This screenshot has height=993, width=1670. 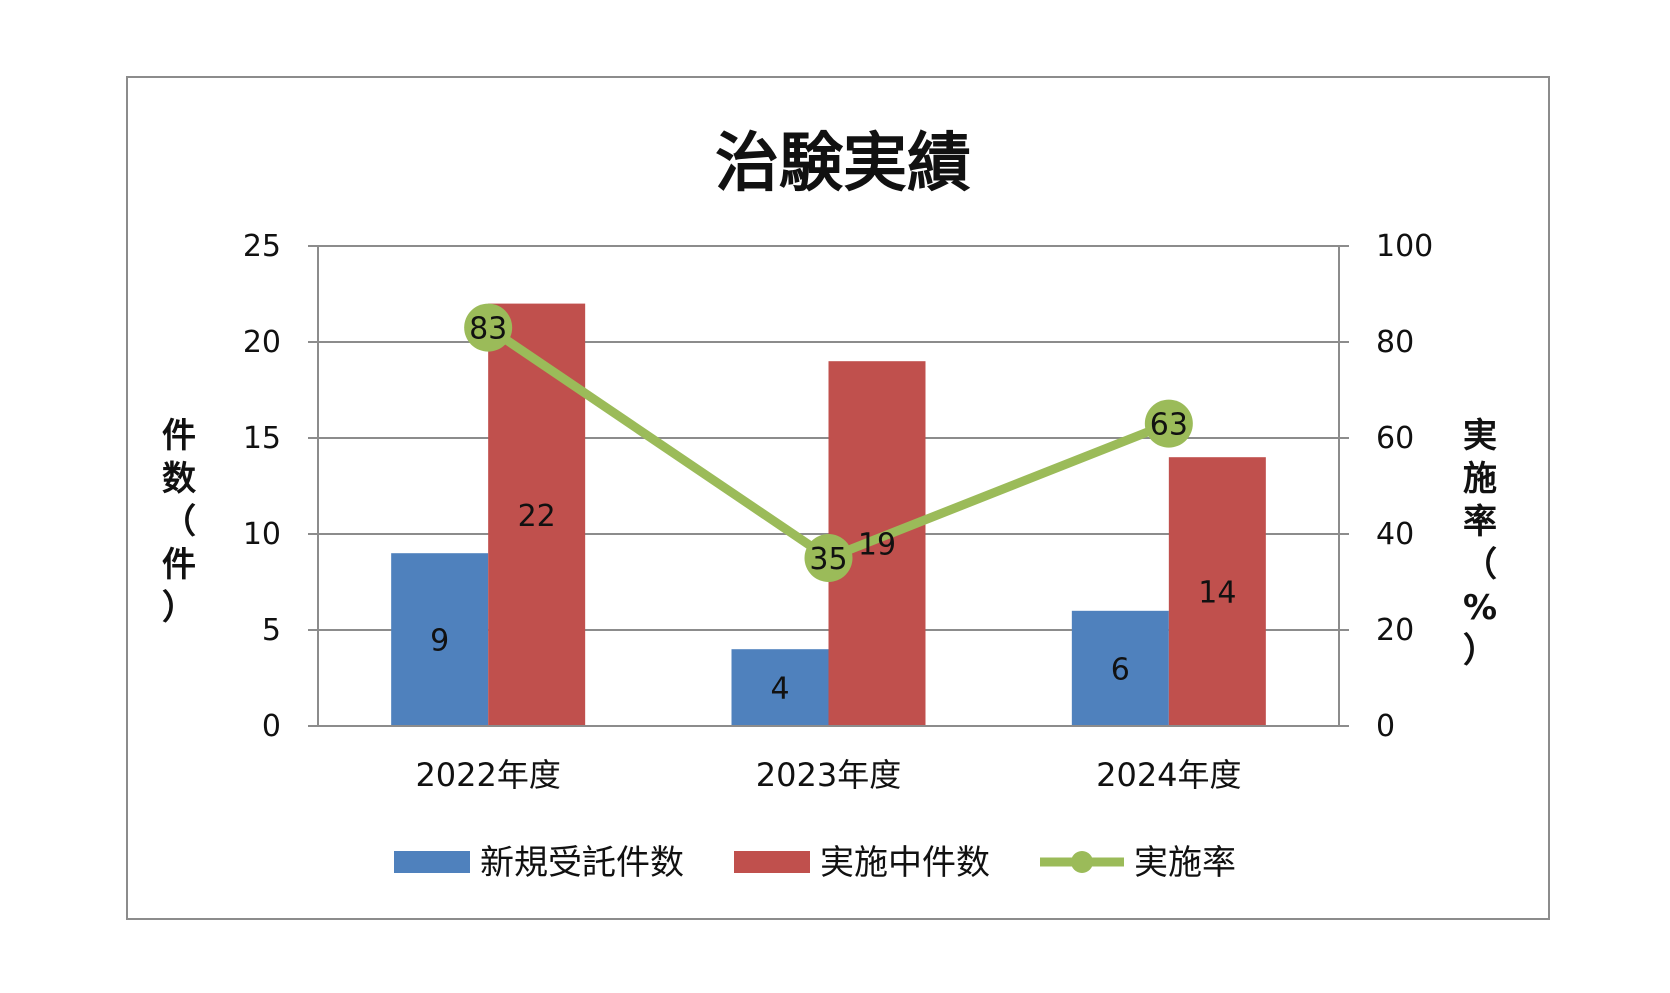 I want to click on bar-data-label: 9, so click(x=439, y=641).